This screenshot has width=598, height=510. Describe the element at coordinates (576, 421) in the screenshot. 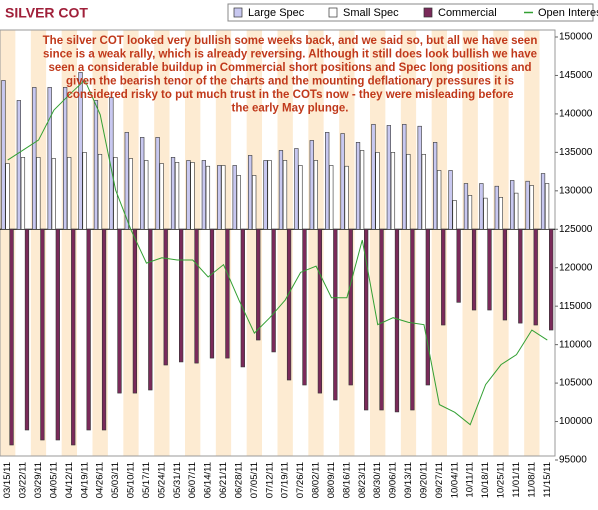

I see `y2-tick-label: 100000` at that location.